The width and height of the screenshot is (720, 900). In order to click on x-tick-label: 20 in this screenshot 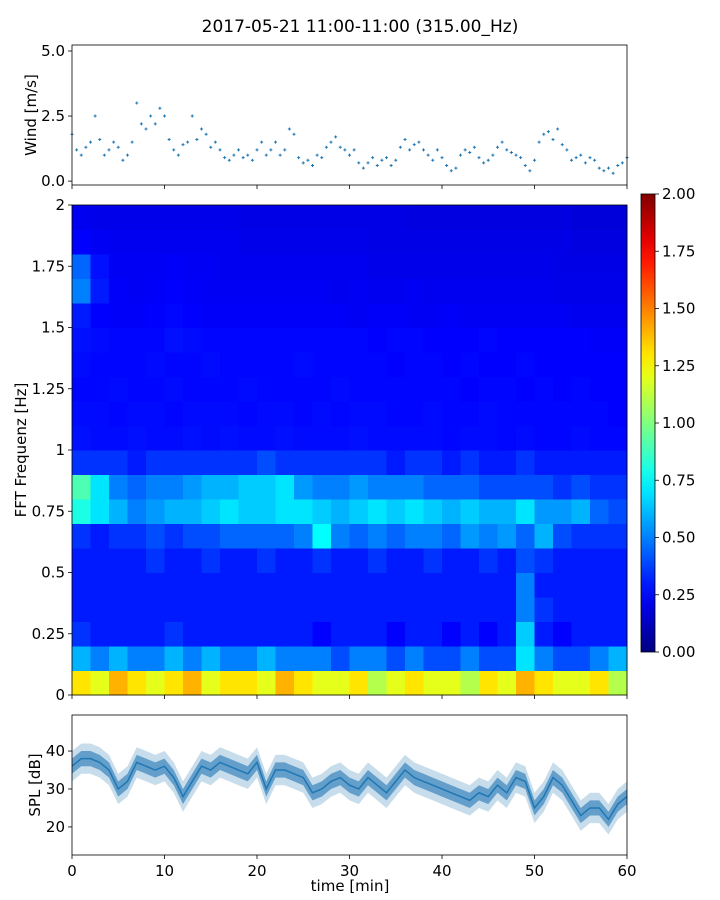, I will do `click(256, 871)`.